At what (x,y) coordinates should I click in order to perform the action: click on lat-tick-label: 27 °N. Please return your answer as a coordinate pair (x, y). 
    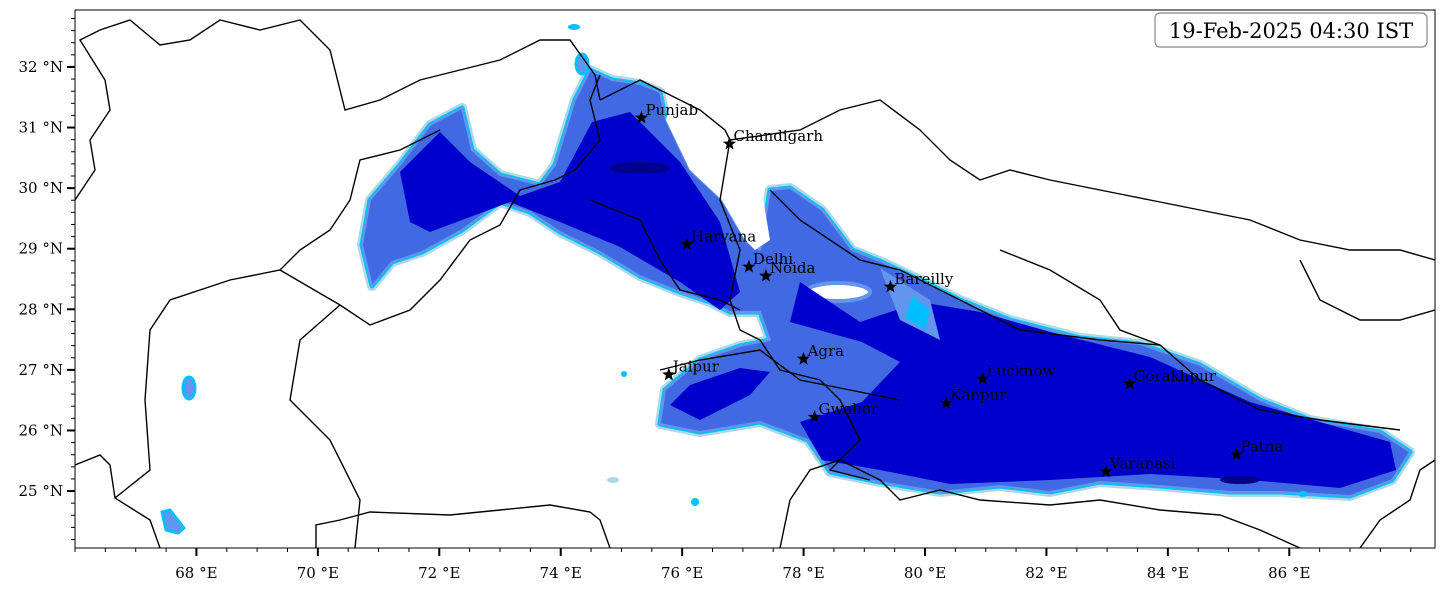
    Looking at the image, I should click on (41, 370).